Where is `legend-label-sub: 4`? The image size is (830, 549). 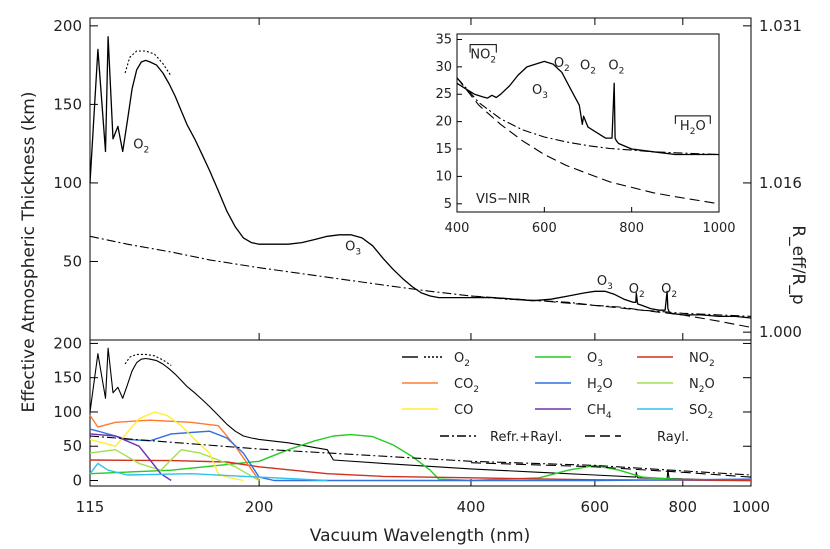 legend-label-sub: 4 is located at coordinates (609, 416).